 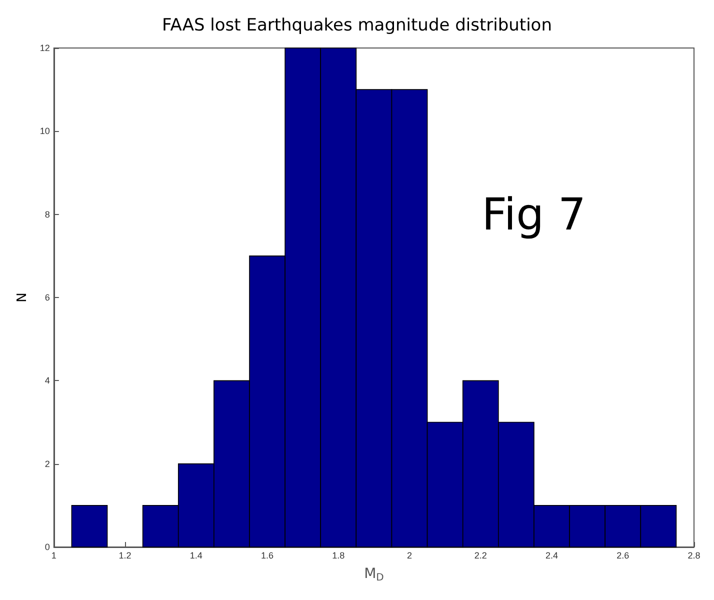 What do you see at coordinates (534, 215) in the screenshot?
I see `annotation: Fig 7` at bounding box center [534, 215].